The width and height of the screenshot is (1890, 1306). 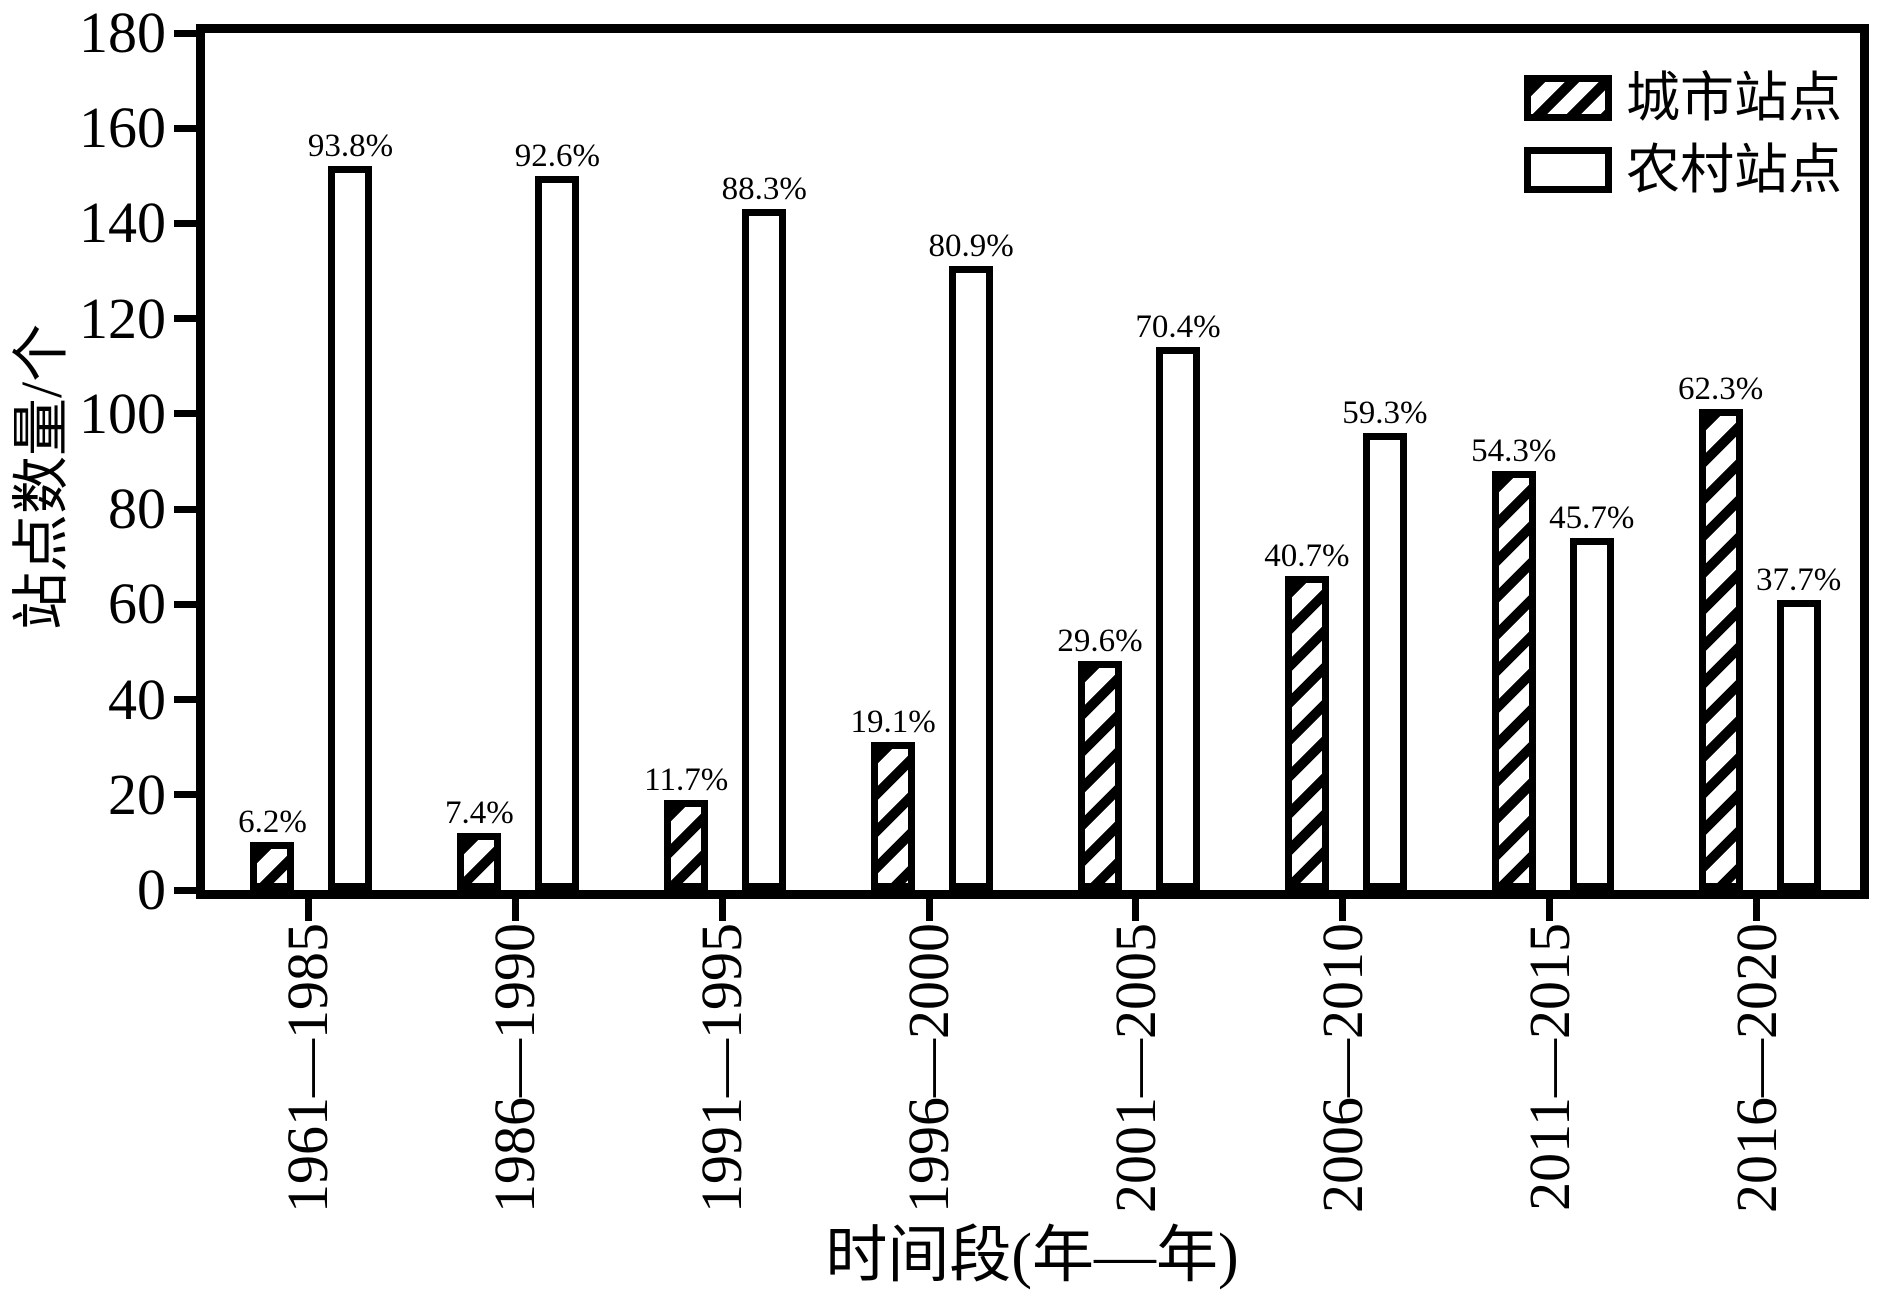 What do you see at coordinates (1683, 134) in the screenshot?
I see `legend: 城市站点 农村站点` at bounding box center [1683, 134].